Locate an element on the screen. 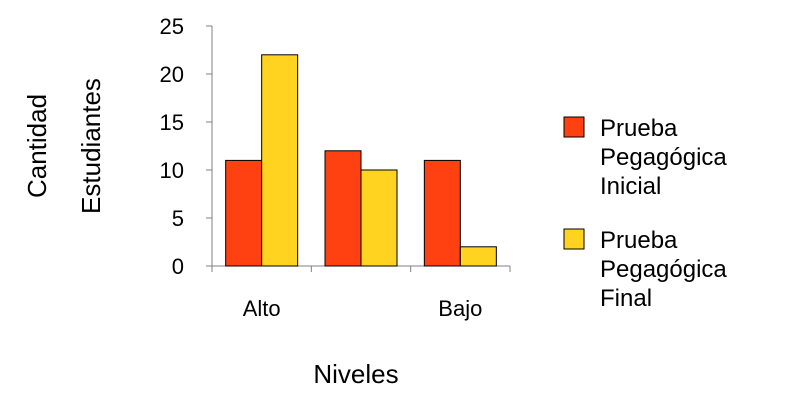 This screenshot has height=394, width=805. y-tick-label: 0 is located at coordinates (178, 266).